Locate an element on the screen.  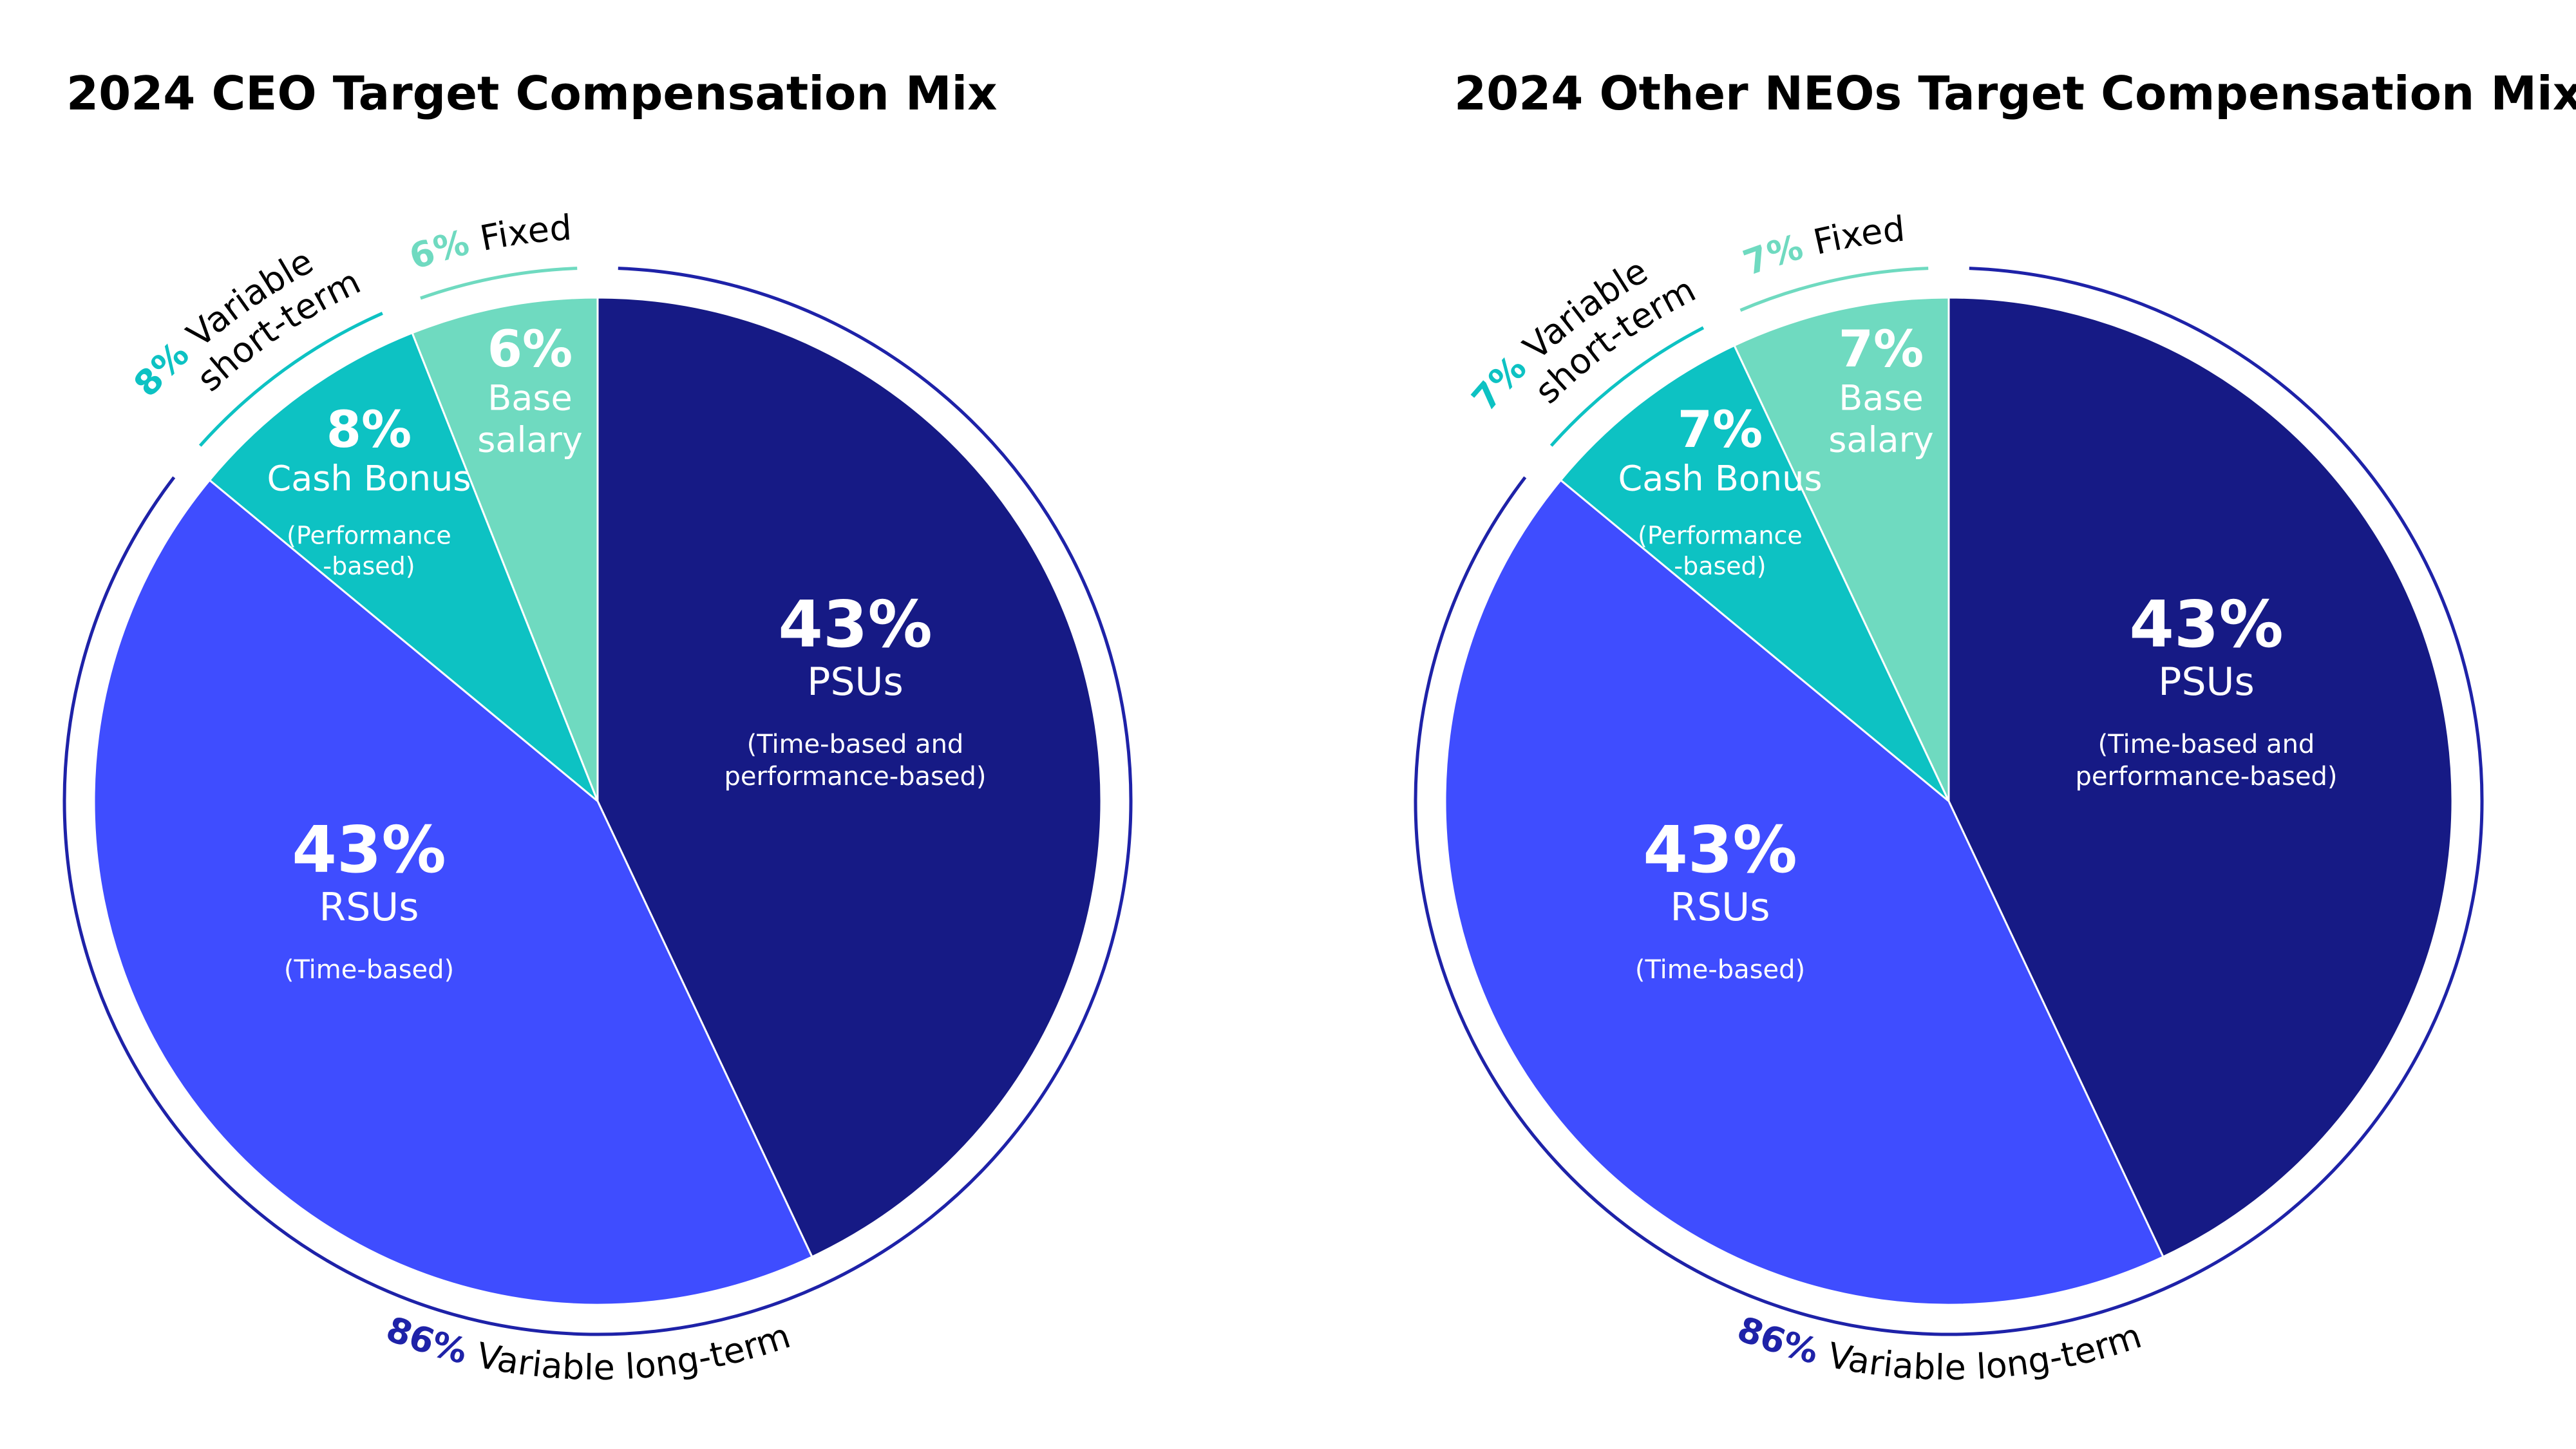
ceo-chart-title: 2024 CEO Target Compensation Mix is located at coordinates (532, 93).